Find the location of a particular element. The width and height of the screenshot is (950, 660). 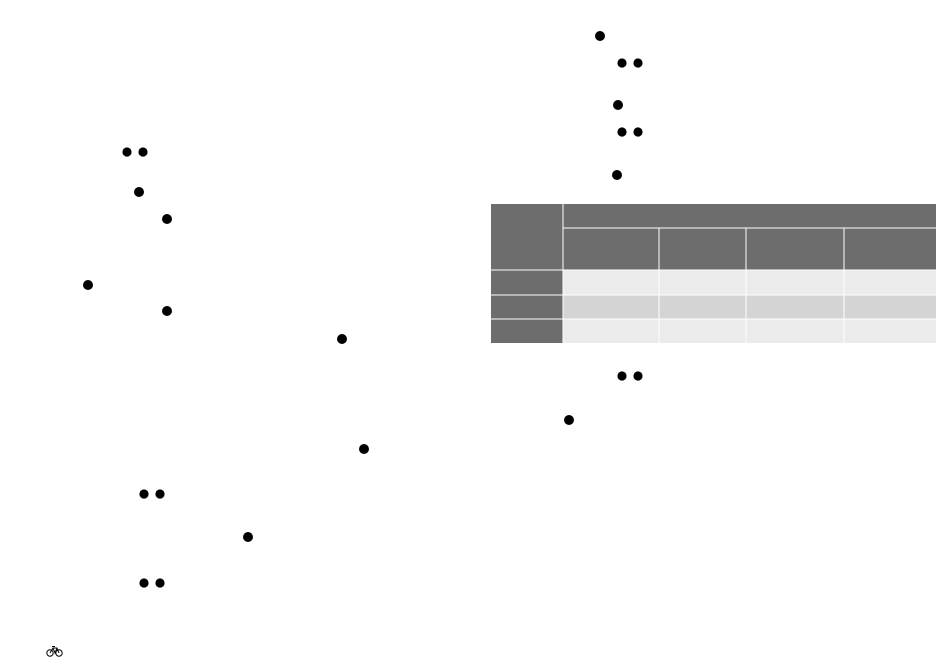

table-header is located at coordinates (713, 237).